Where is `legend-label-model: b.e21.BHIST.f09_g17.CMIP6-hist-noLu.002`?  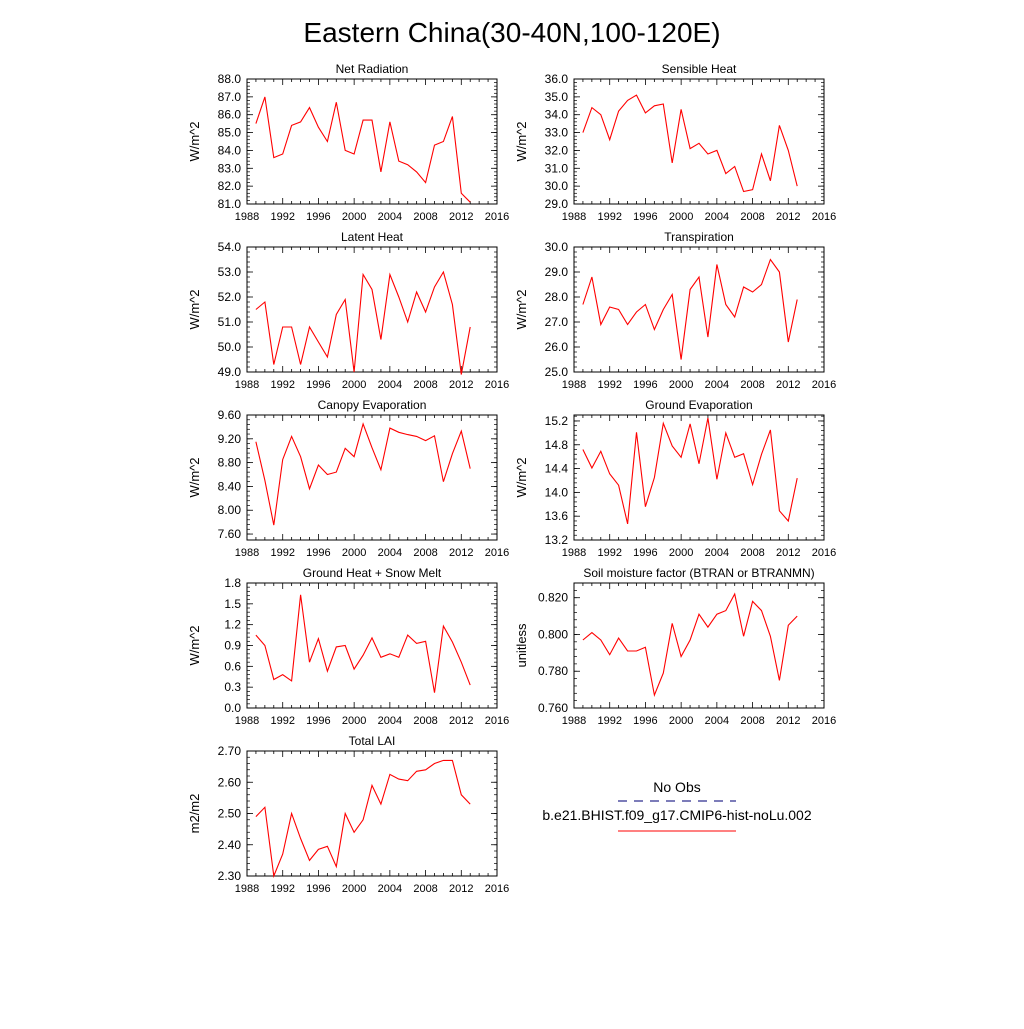
legend-label-model: b.e21.BHIST.f09_g17.CMIP6-hist-noLu.002 is located at coordinates (676, 815).